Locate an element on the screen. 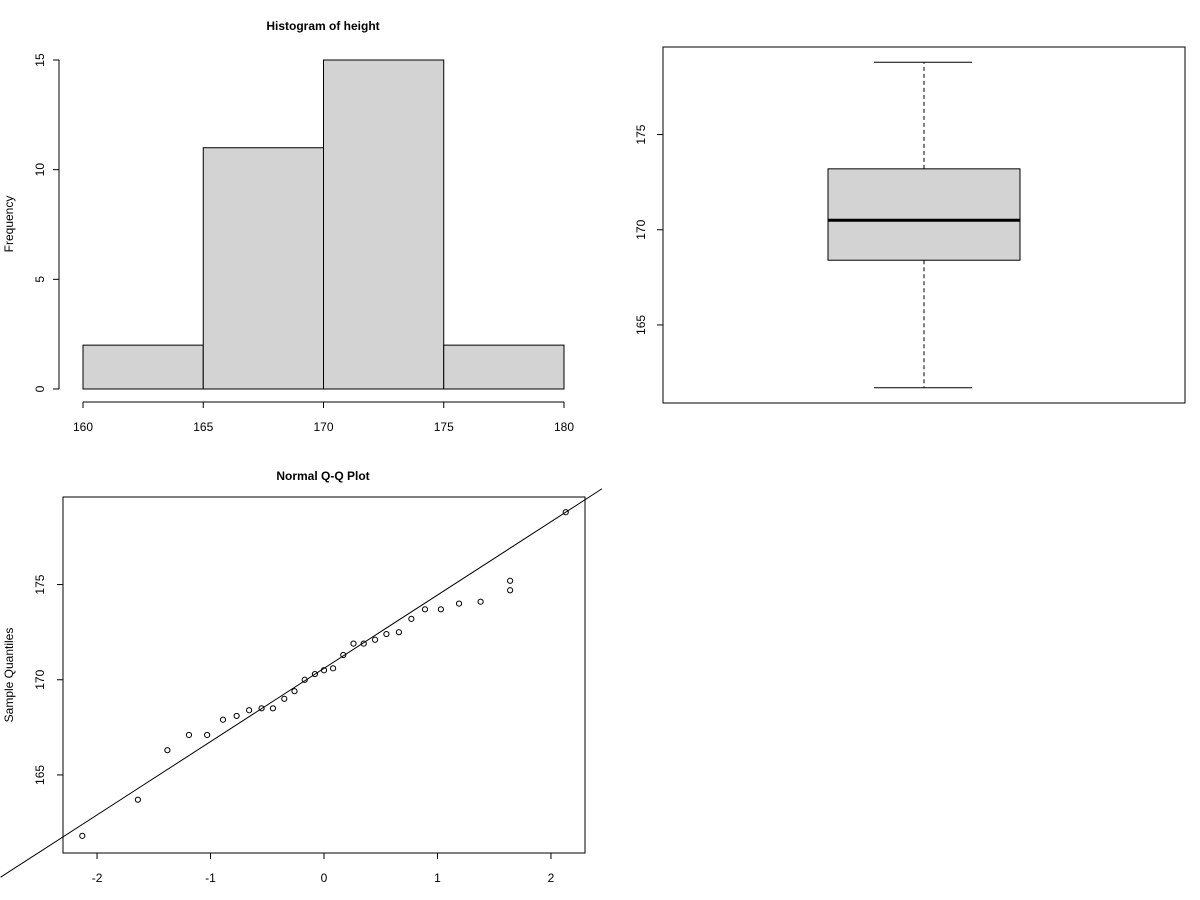  qq-x-tick-label: -2 is located at coordinates (97, 878).